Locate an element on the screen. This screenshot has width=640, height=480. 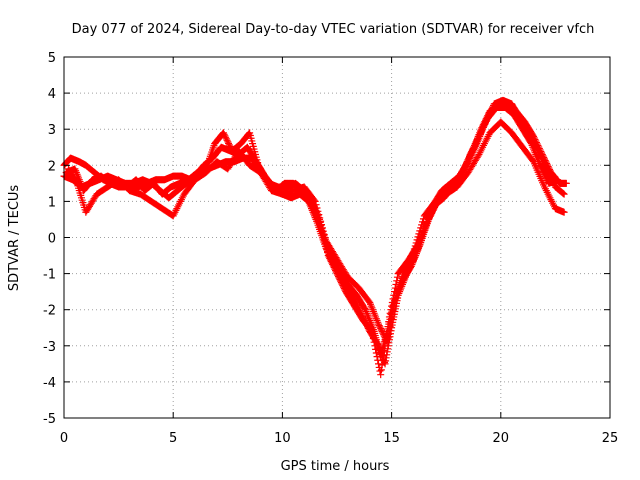
y-tick-label: -4 is located at coordinates (49, 383).